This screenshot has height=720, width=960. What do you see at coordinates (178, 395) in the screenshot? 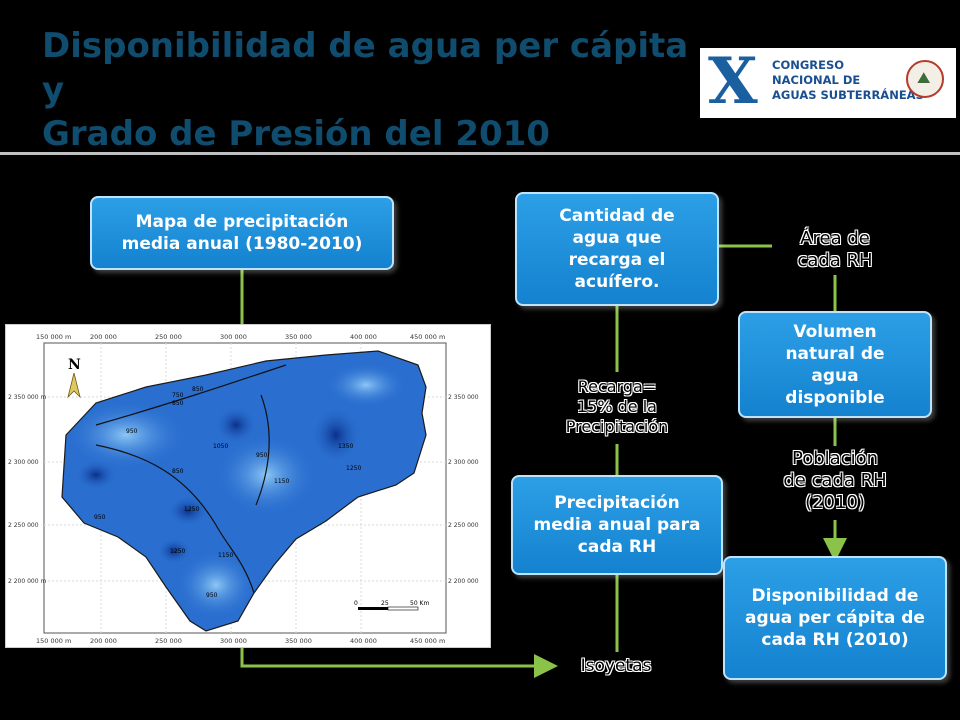
I see `svg-text: 750` at bounding box center [178, 395].